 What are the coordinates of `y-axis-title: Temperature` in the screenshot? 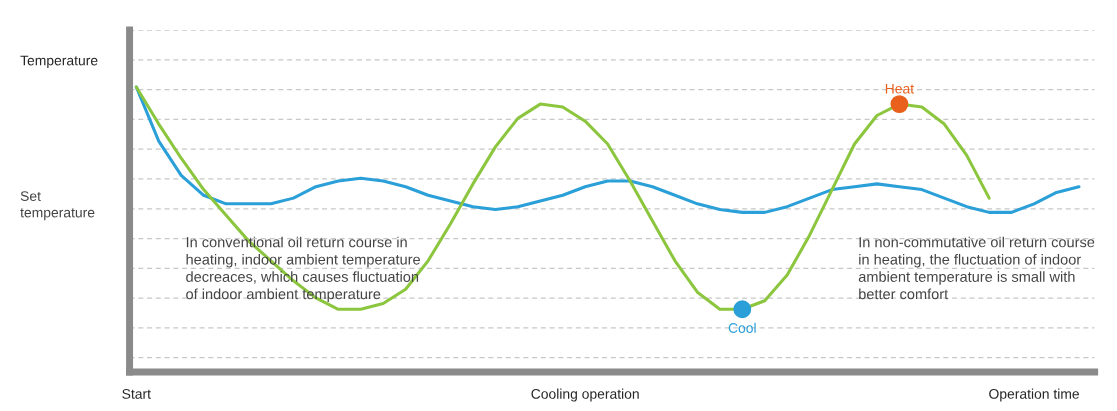 It's located at (59, 62).